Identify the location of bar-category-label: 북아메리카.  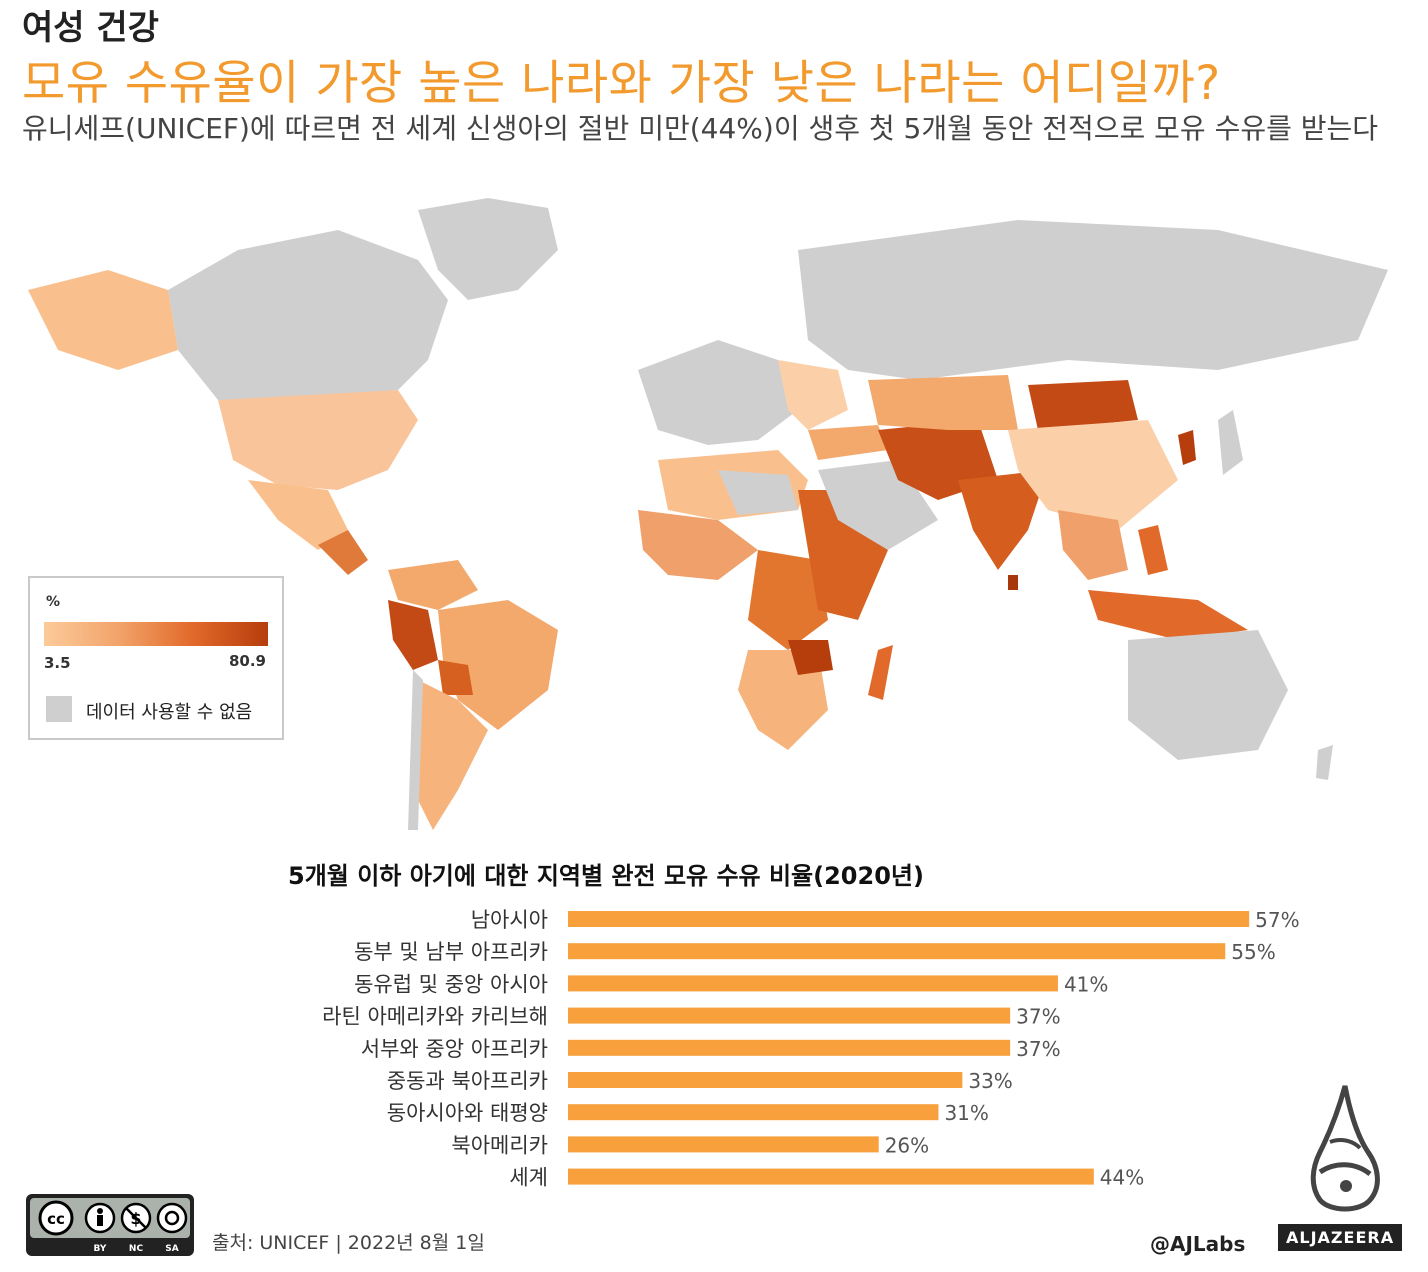
(499, 1145).